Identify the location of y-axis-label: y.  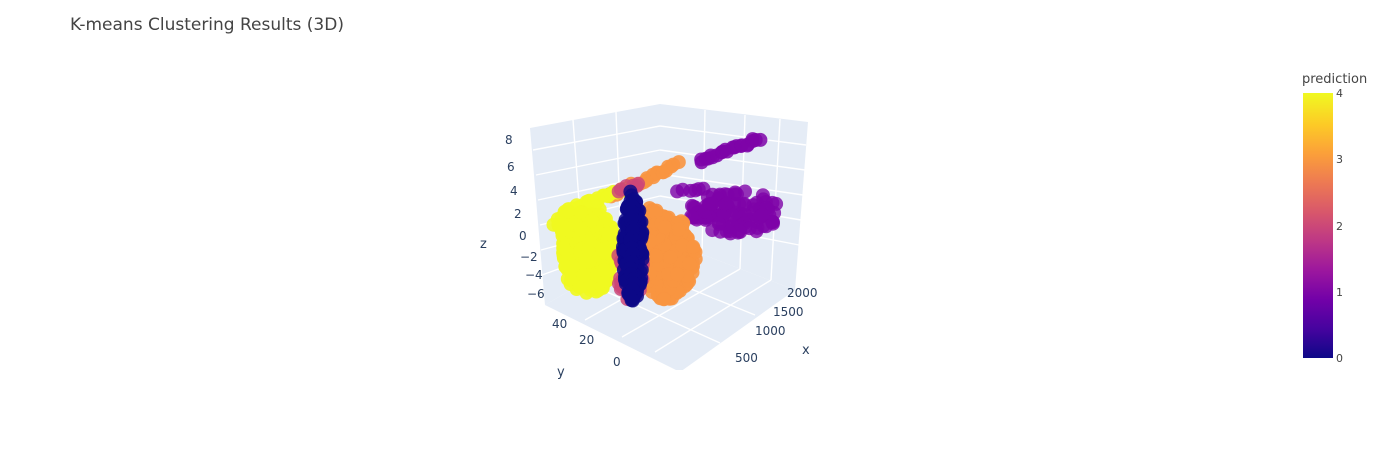
(561, 372).